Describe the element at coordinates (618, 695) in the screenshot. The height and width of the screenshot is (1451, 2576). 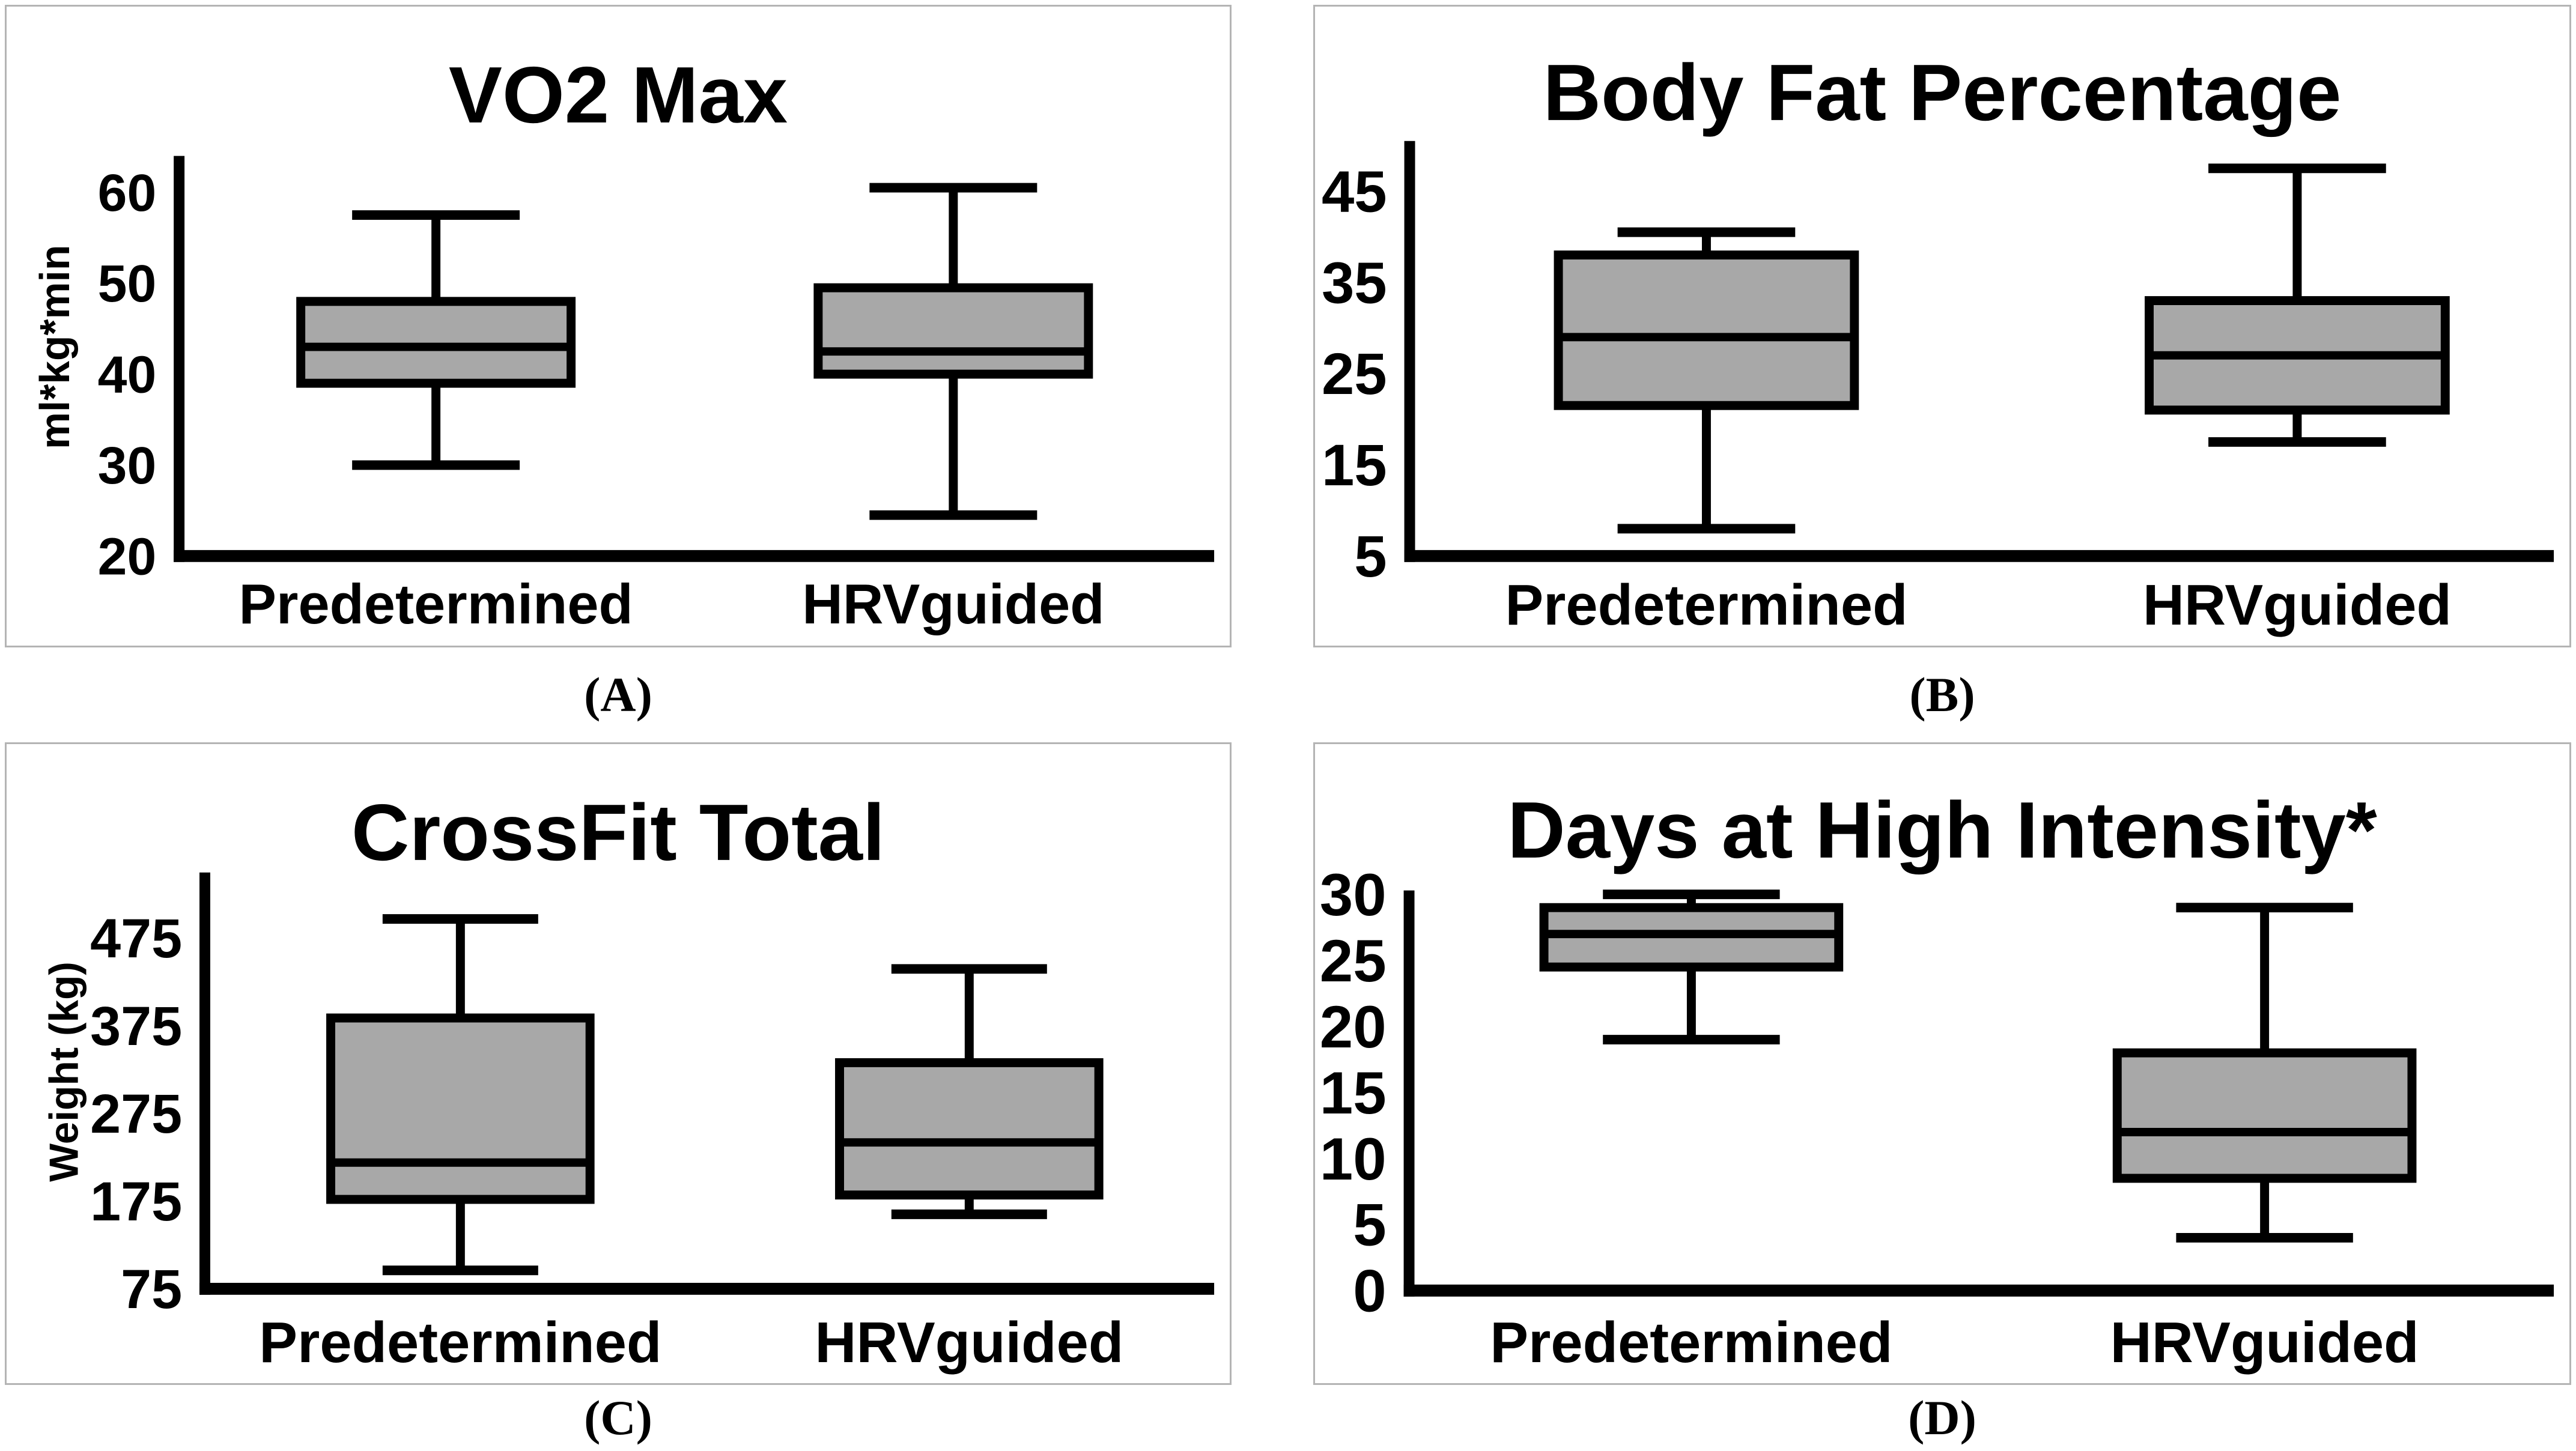
I see `caption-panel-a: (A)` at that location.